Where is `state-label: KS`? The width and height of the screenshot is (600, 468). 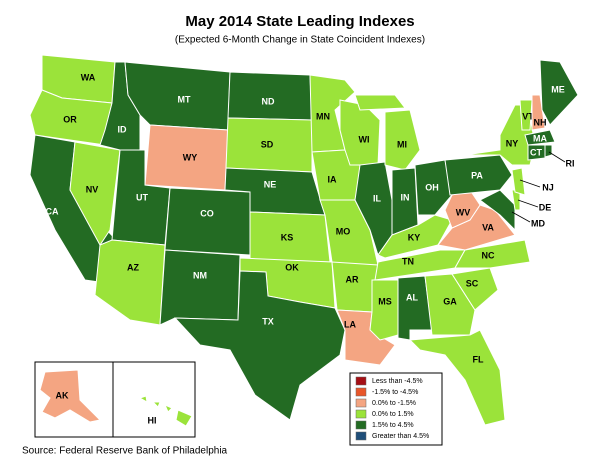 state-label: KS is located at coordinates (287, 237).